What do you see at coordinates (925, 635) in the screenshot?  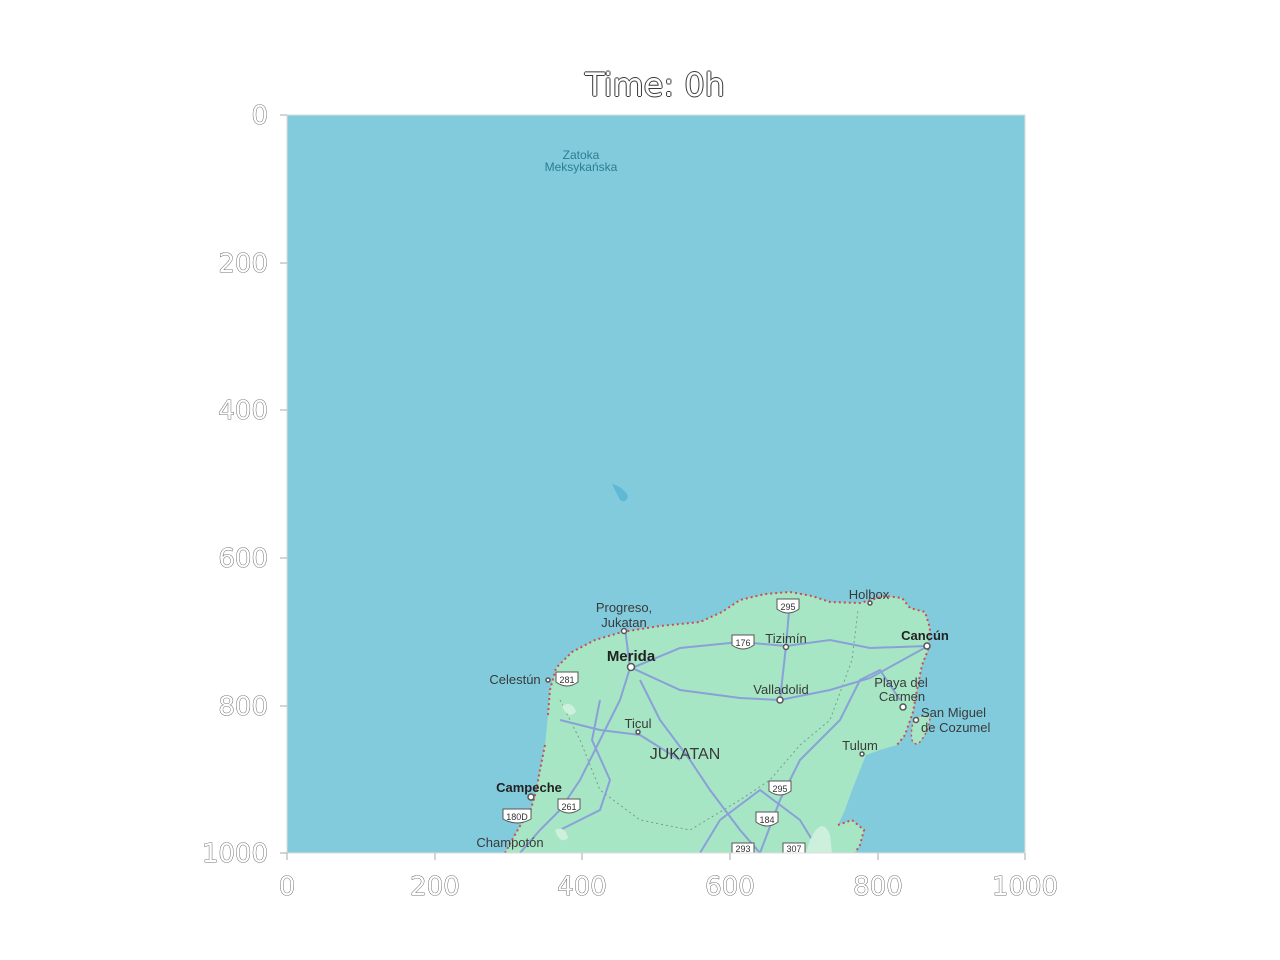 I see `cancun-label: Cancún` at bounding box center [925, 635].